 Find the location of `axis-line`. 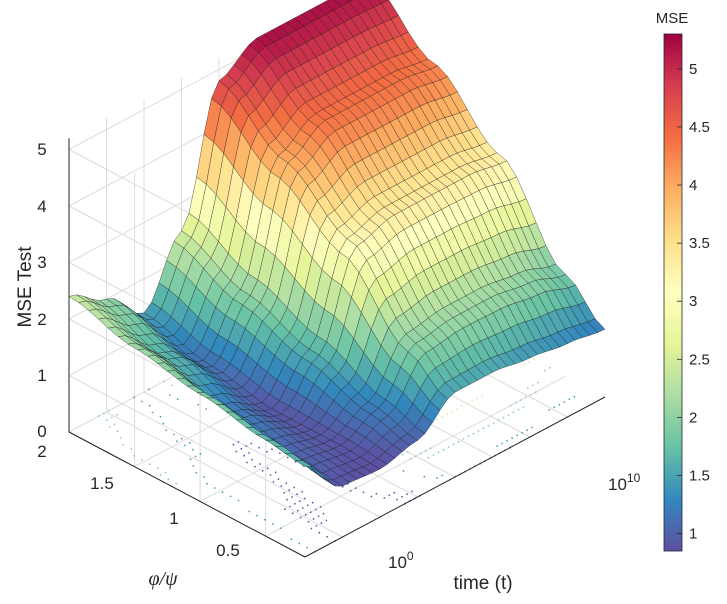

axis-line is located at coordinates (455, 477).